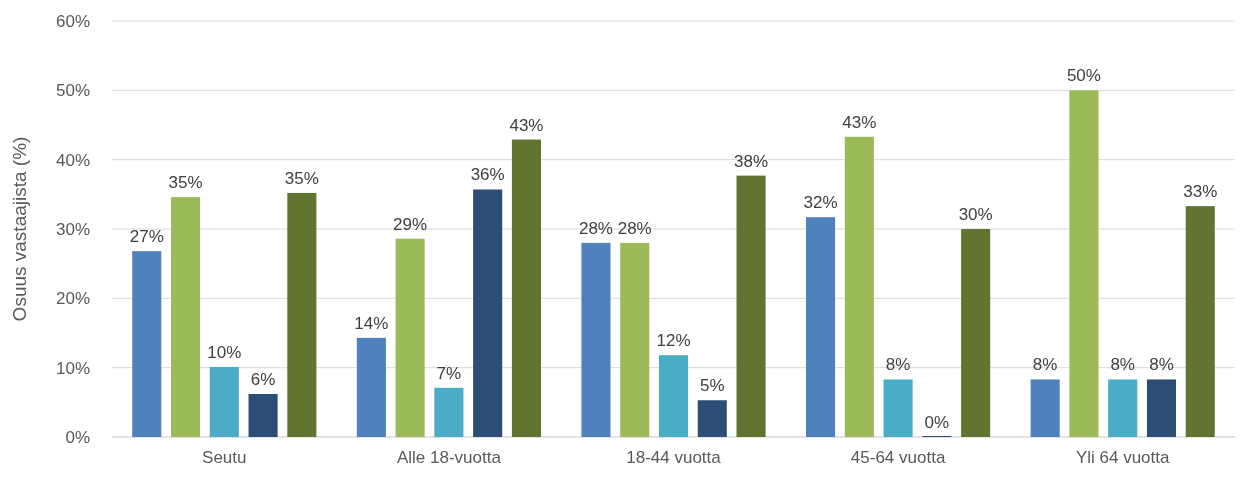  I want to click on data-label: 36%, so click(487, 175).